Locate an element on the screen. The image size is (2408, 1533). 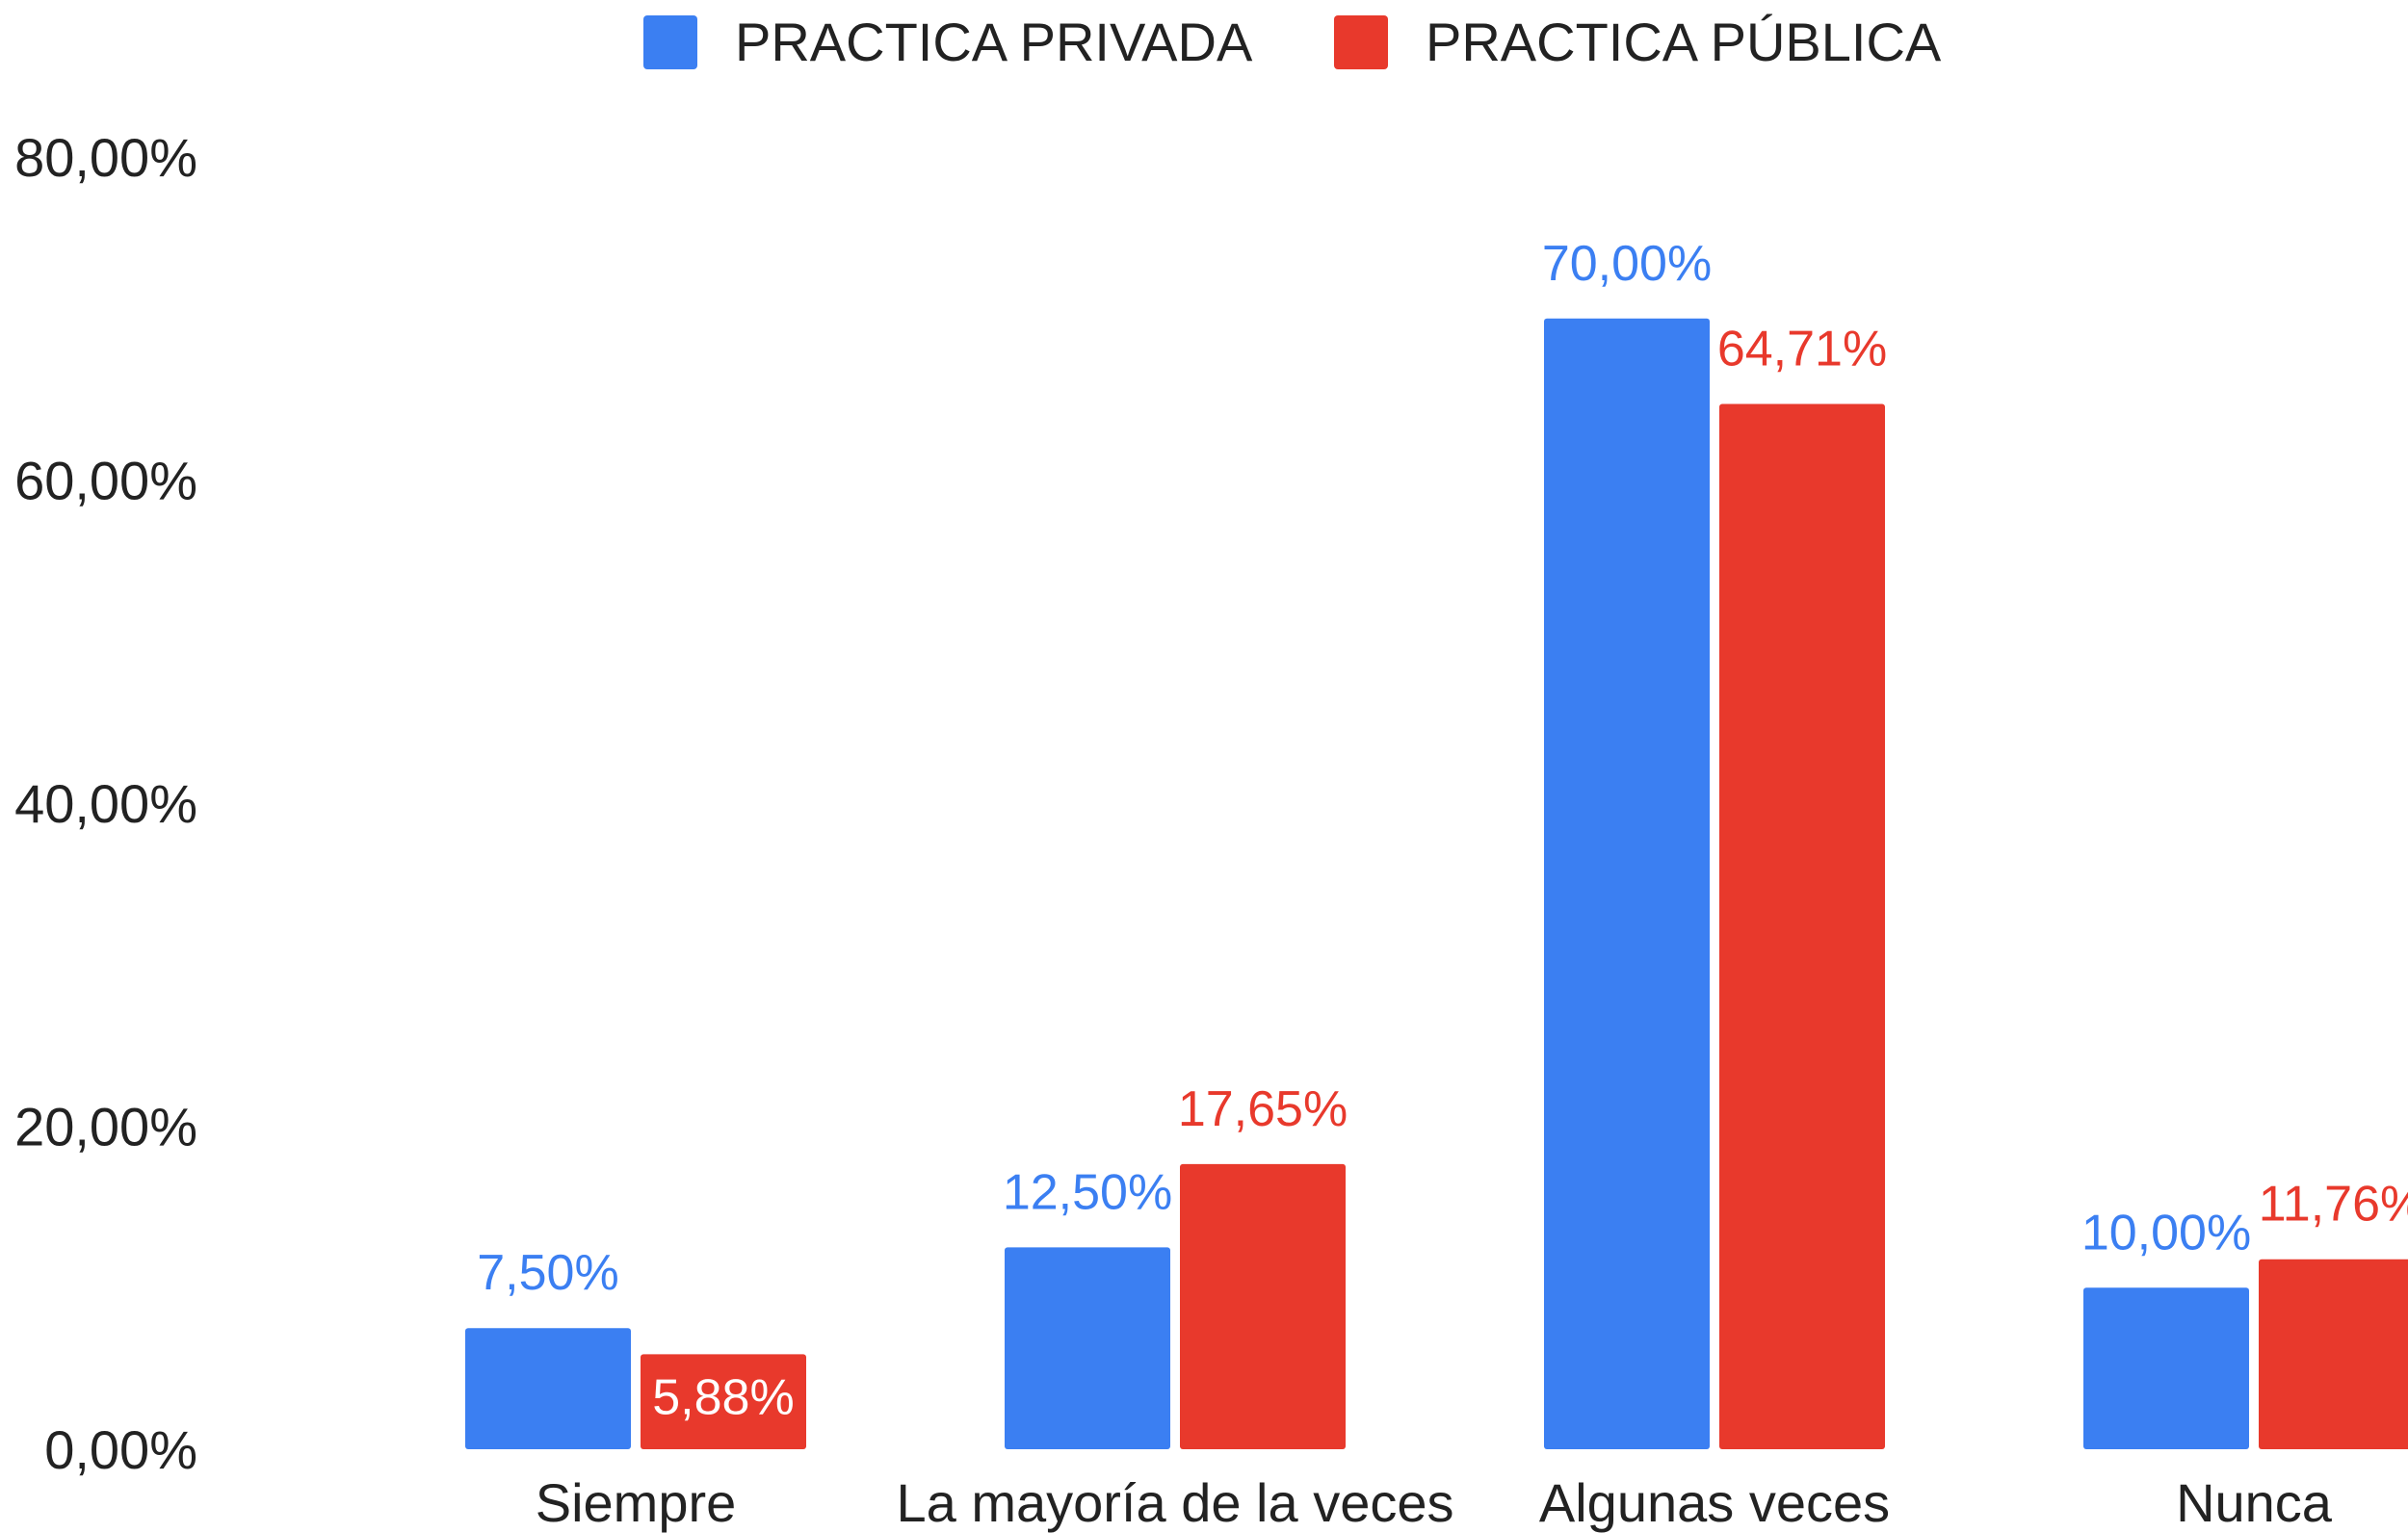
legend-label-1: PRACTICA PRIVADA is located at coordinates (994, 42).